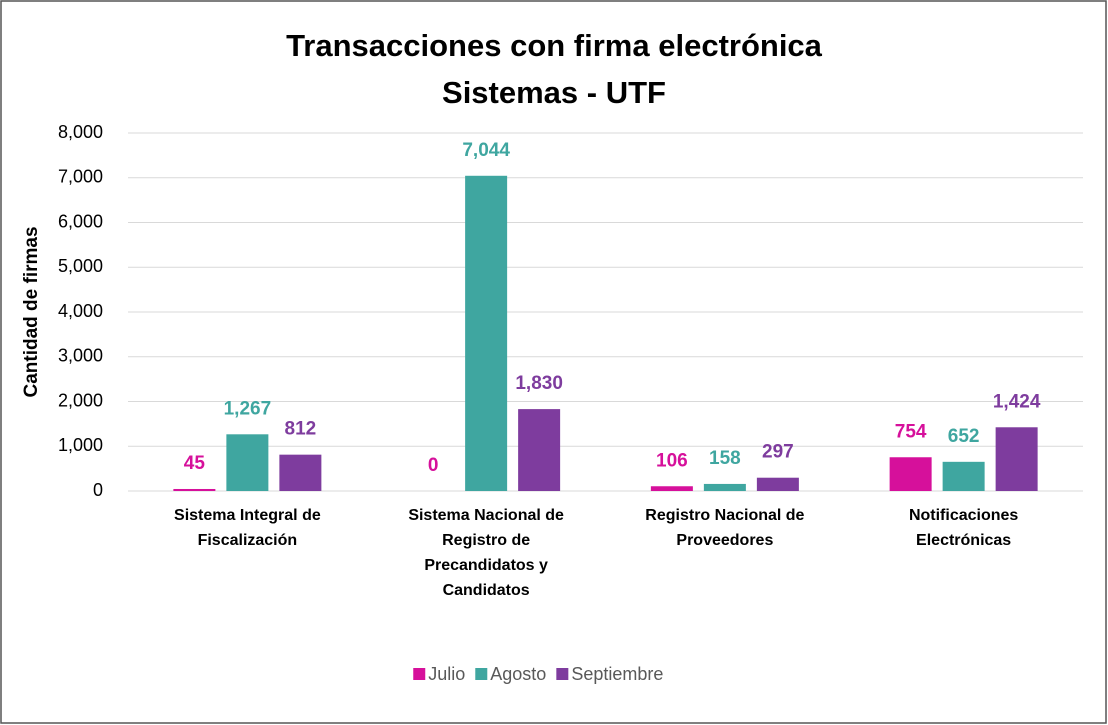  I want to click on x-tick-line: Proveedores, so click(724, 540).